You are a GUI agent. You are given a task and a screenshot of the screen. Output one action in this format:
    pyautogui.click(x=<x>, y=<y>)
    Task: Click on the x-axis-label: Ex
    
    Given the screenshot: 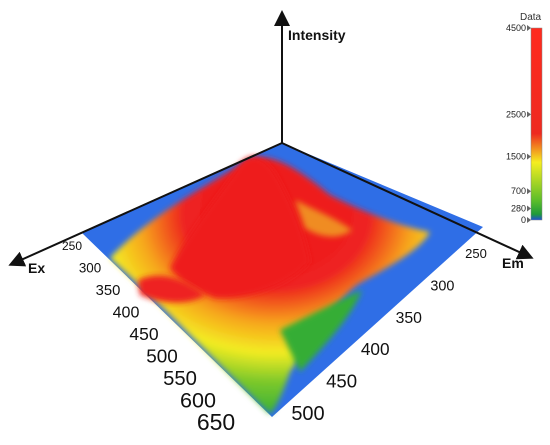 What is the action you would take?
    pyautogui.click(x=36, y=268)
    